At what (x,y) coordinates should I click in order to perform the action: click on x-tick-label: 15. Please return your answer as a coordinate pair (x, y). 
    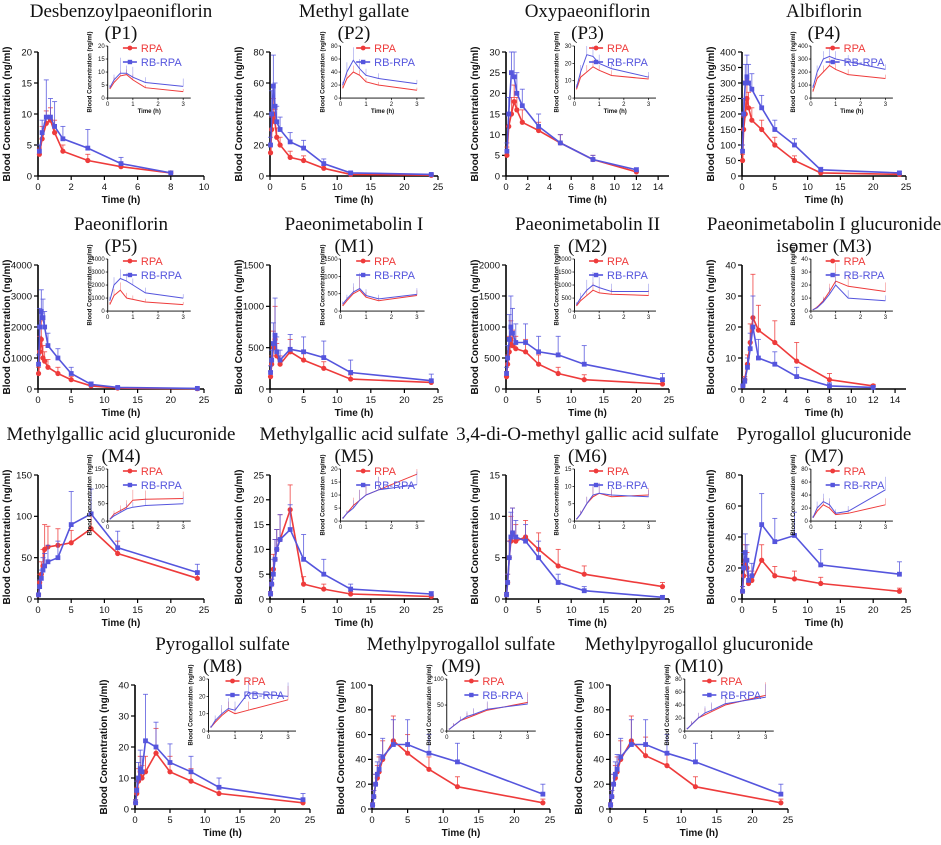
    Looking at the image, I should click on (479, 820).